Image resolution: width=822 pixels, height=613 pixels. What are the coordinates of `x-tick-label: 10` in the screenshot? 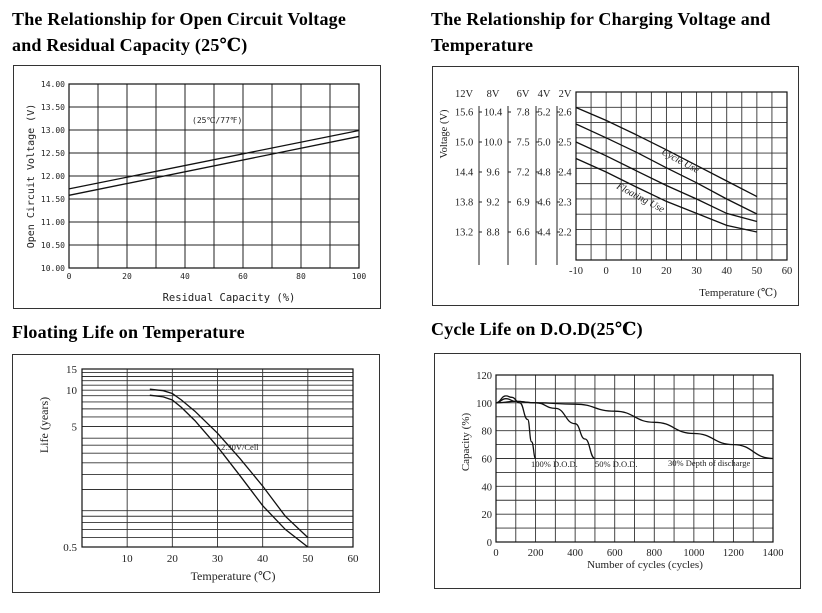 It's located at (127, 559).